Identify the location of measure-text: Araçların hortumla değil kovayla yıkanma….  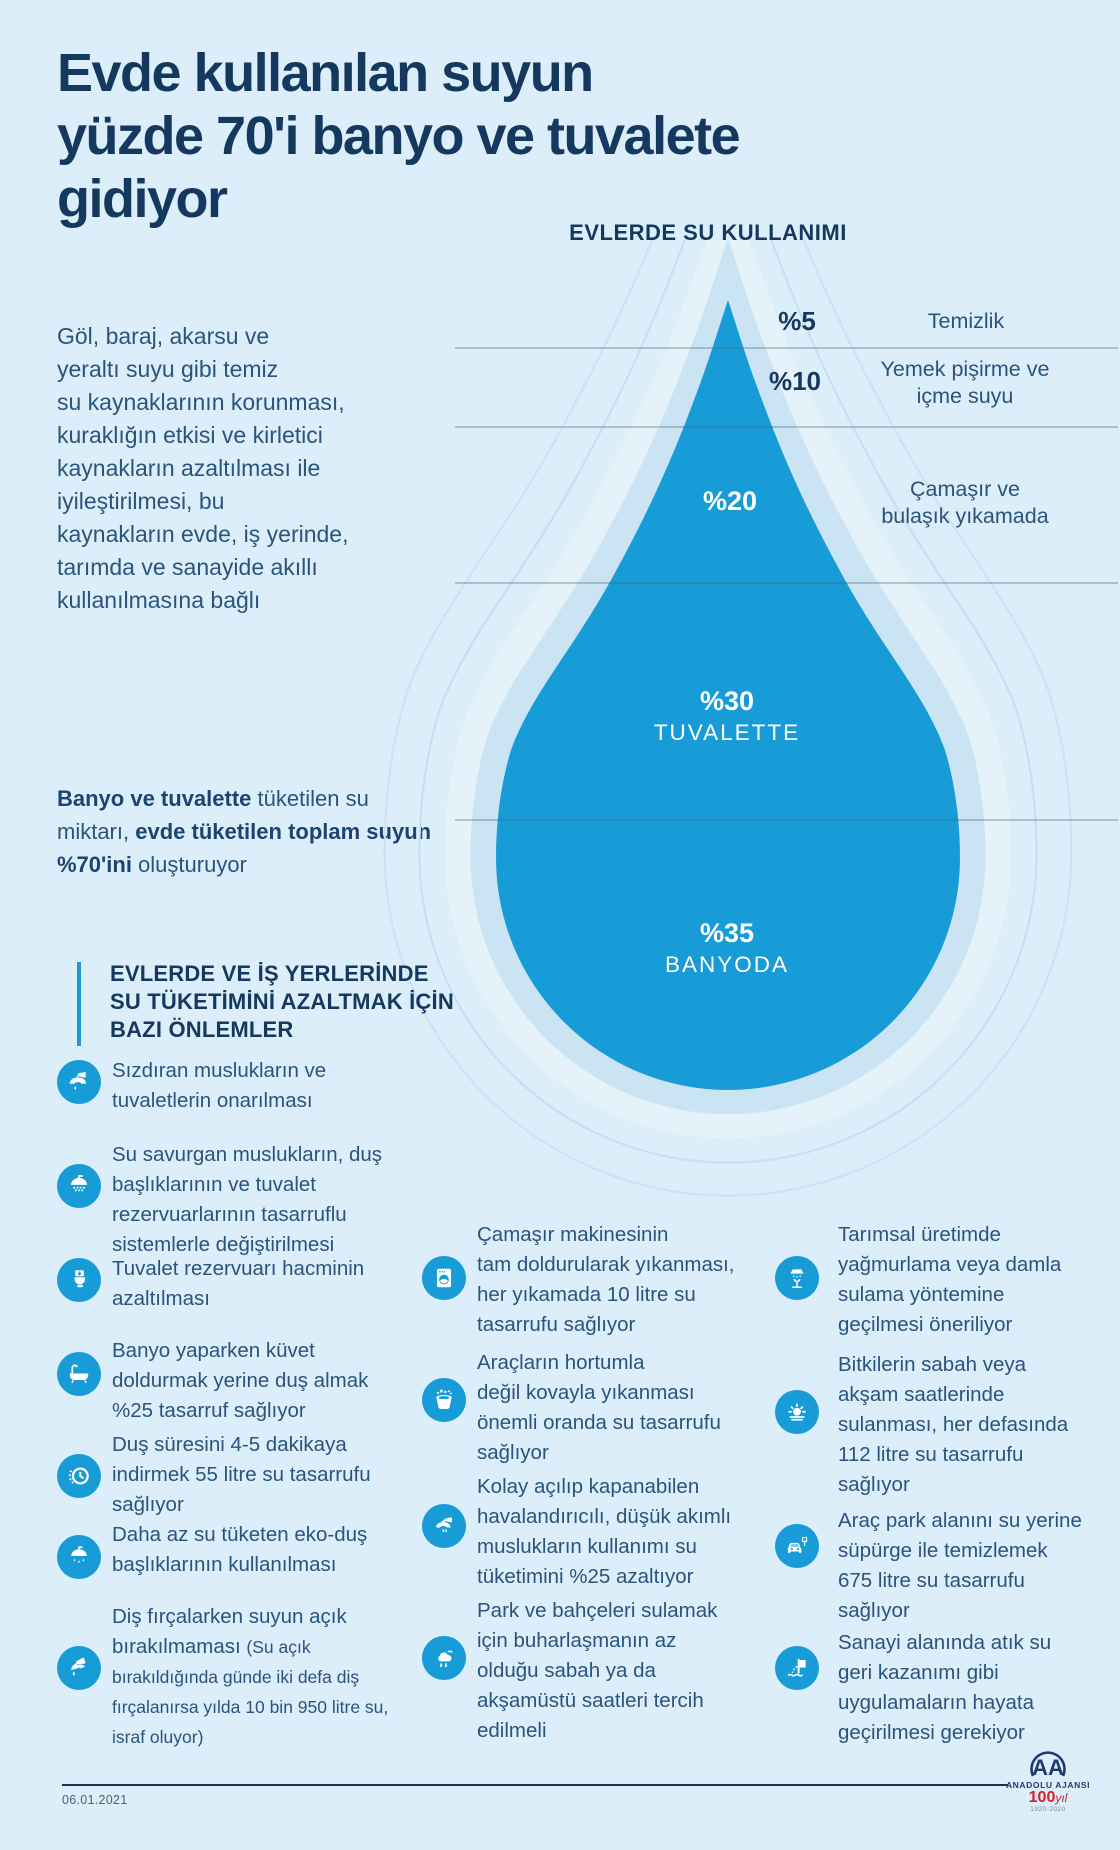
(599, 1407).